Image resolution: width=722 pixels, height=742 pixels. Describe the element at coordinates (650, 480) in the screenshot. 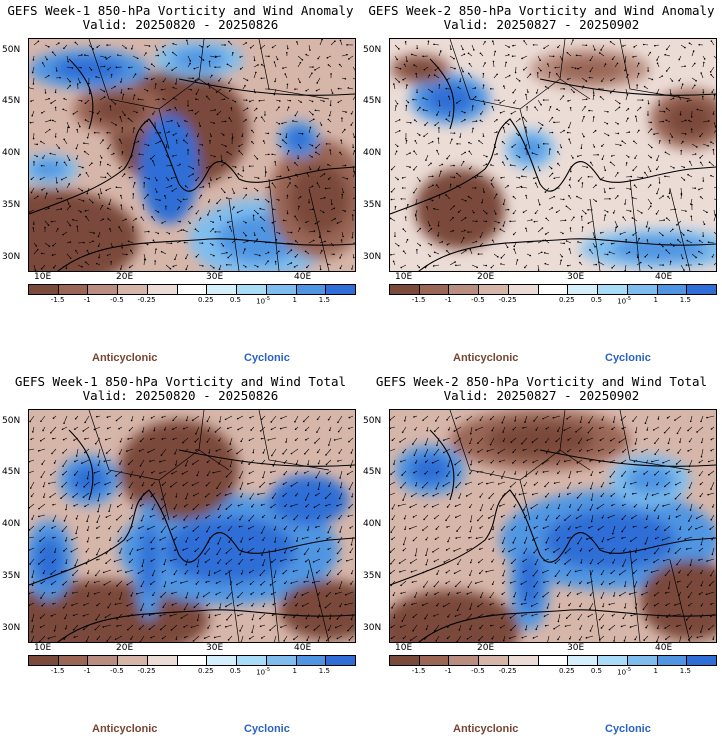

I see `vorticity-shading` at that location.